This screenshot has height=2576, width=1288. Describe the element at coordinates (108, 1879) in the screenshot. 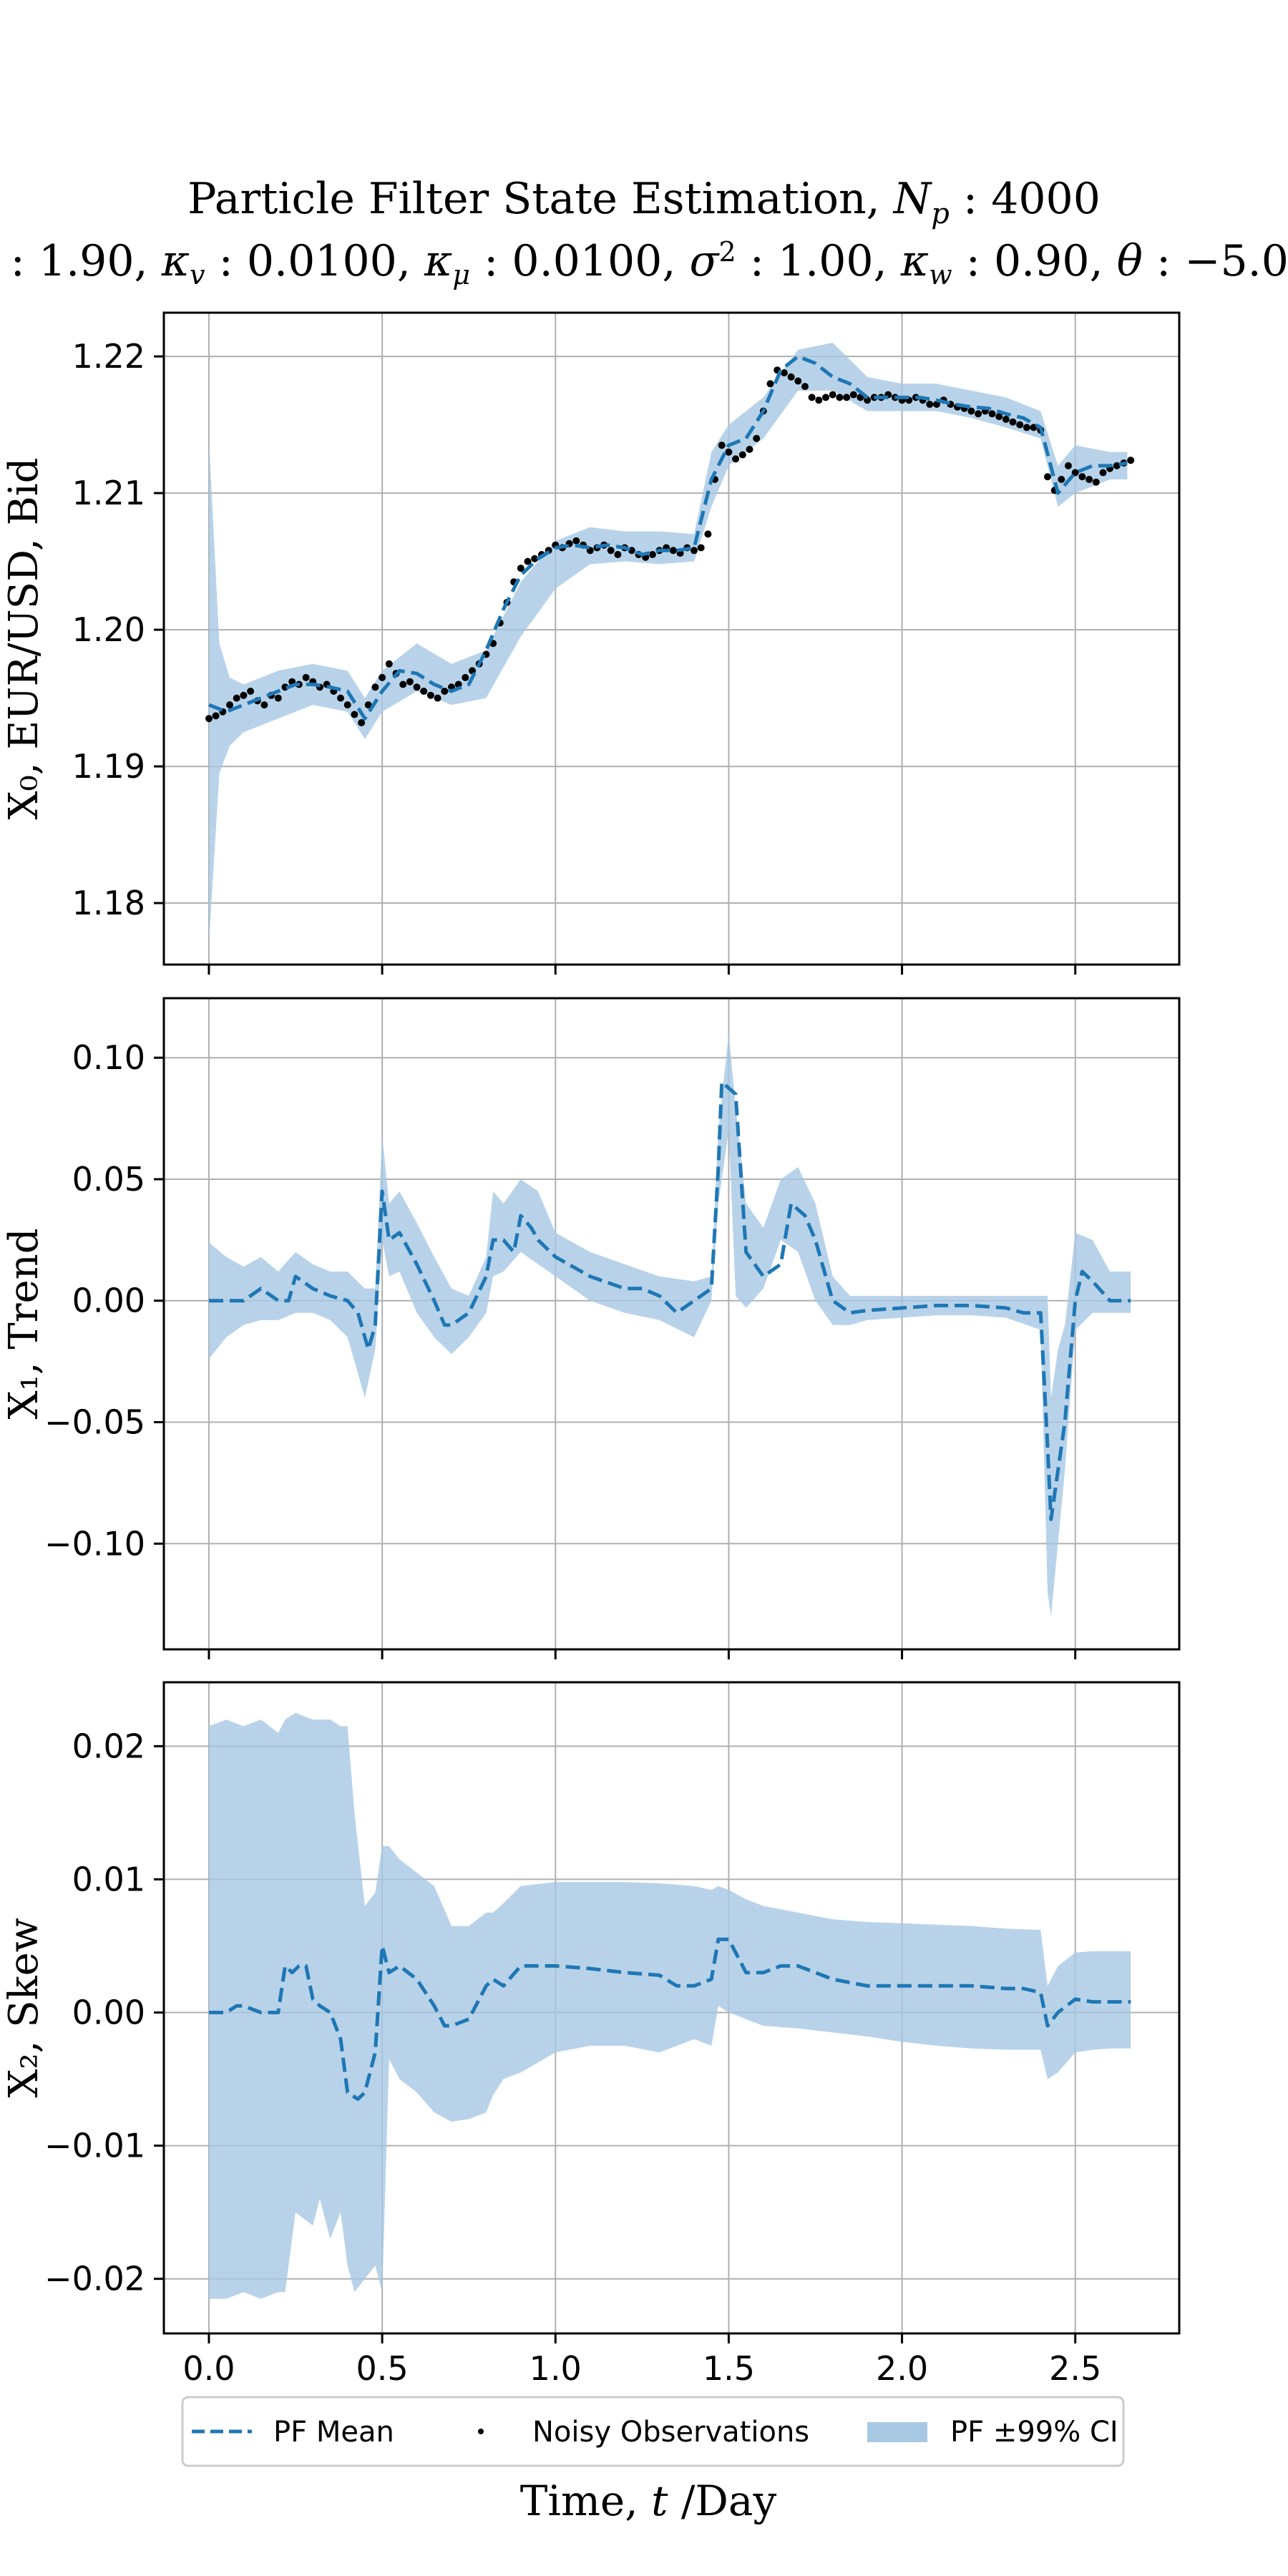

I see `y-tick-label: 0.01` at that location.